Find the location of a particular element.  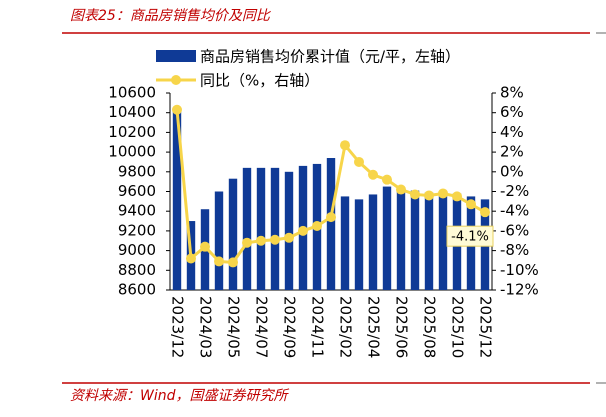

x-tick-label: 2024/09 is located at coordinates (290, 327).